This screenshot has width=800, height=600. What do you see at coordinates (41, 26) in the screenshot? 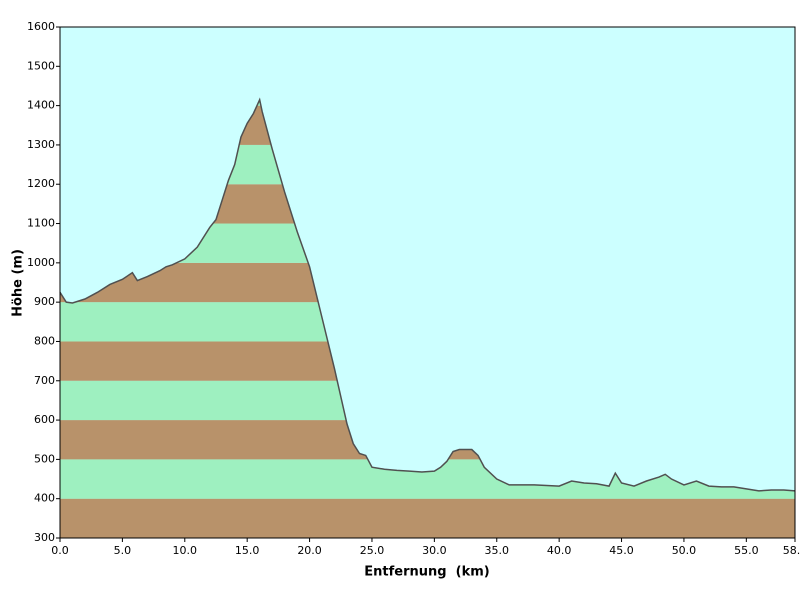
I see `y-tick-label: 1600` at bounding box center [41, 26].